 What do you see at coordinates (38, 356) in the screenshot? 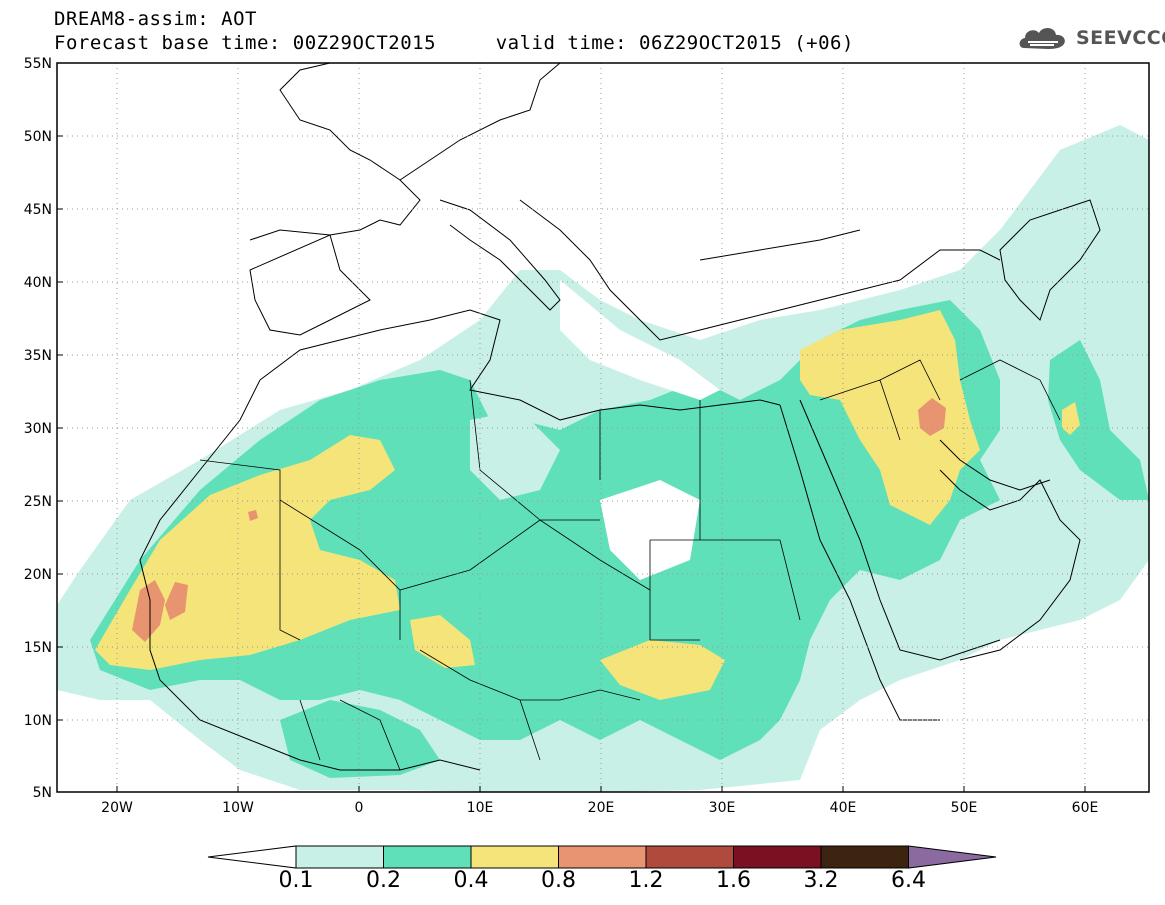
I see `lat-label: 35N` at bounding box center [38, 356].